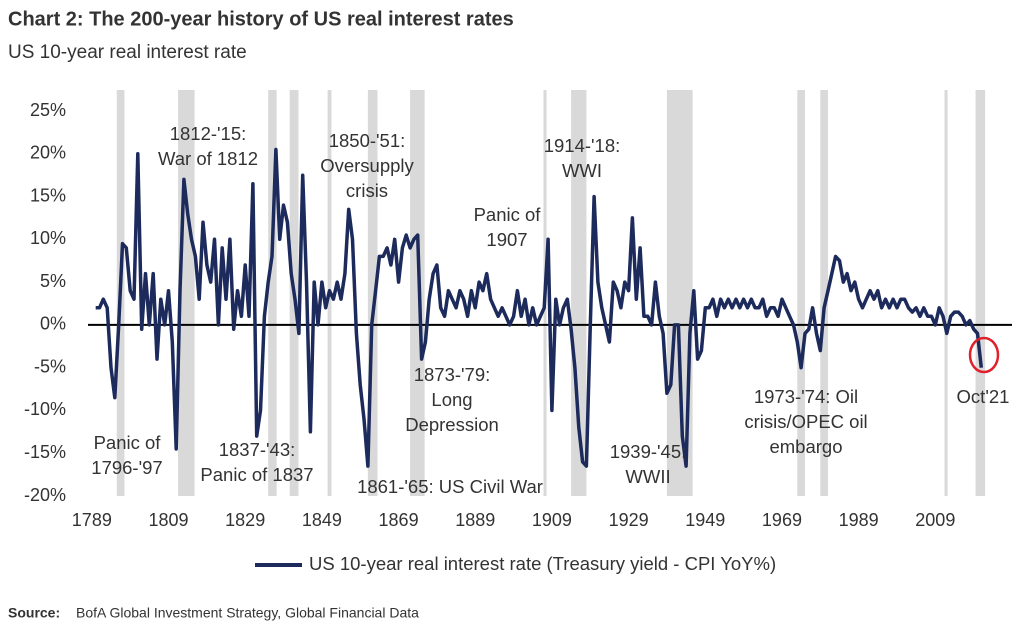 The height and width of the screenshot is (636, 1024). I want to click on x-tick-label: 1929, so click(629, 520).